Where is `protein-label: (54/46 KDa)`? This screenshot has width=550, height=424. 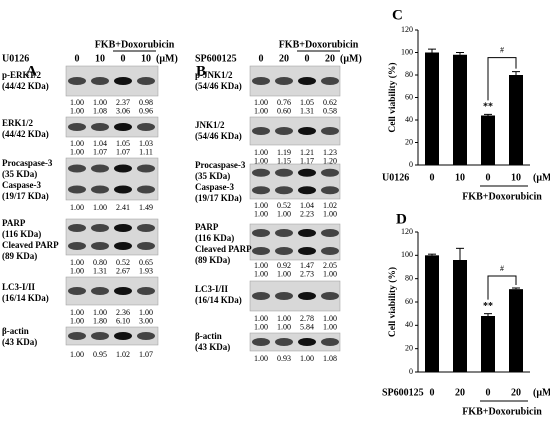
protein-label: (54/46 KDa) is located at coordinates (218, 86).